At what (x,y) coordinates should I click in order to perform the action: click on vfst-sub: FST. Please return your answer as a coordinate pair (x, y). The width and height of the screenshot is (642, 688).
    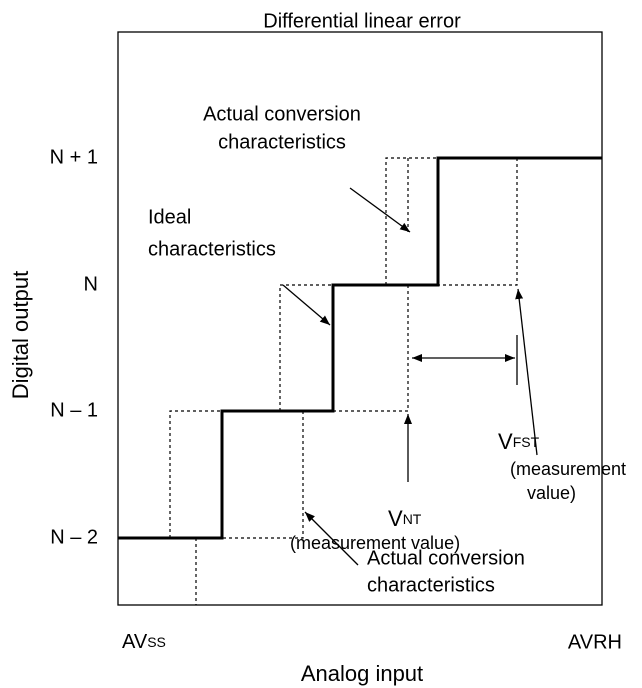
    Looking at the image, I should click on (526, 442).